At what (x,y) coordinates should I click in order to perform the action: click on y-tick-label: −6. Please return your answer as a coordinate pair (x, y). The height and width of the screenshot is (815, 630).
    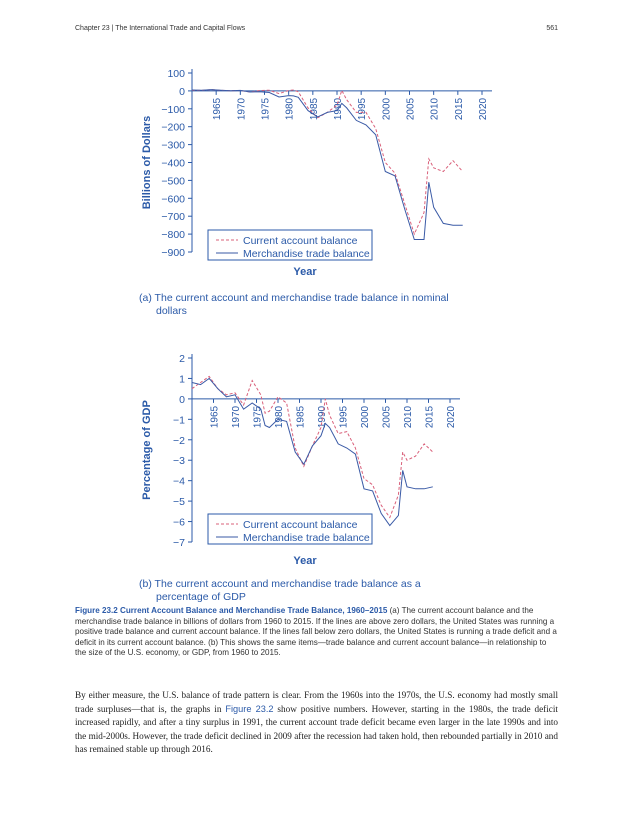
    Looking at the image, I should click on (179, 523).